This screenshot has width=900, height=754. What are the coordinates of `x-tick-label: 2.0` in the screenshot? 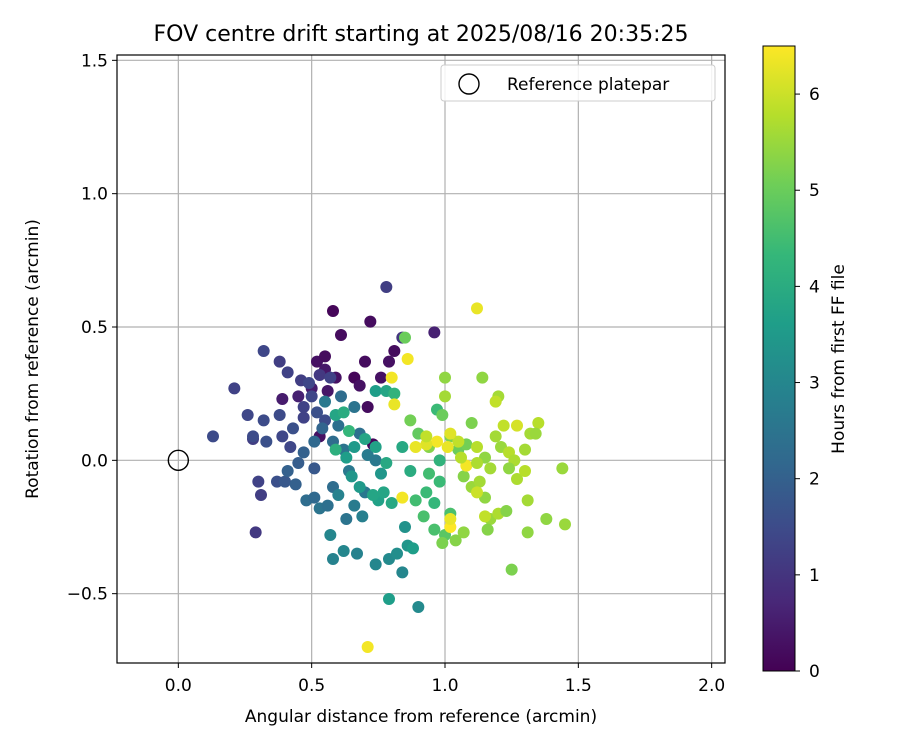 It's located at (711, 686).